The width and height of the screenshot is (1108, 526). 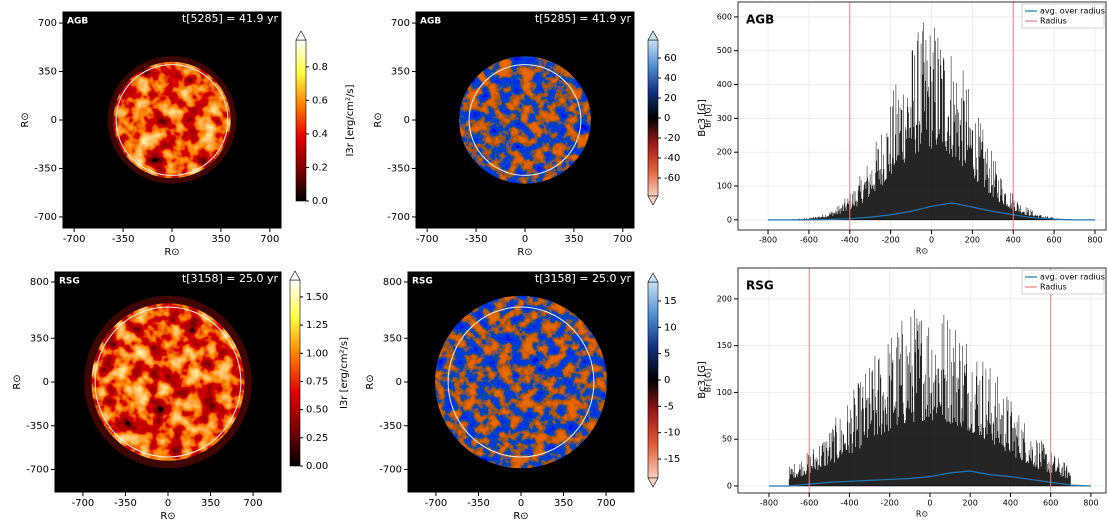 I want to click on colorbar-tick-label: 20, so click(x=670, y=98).